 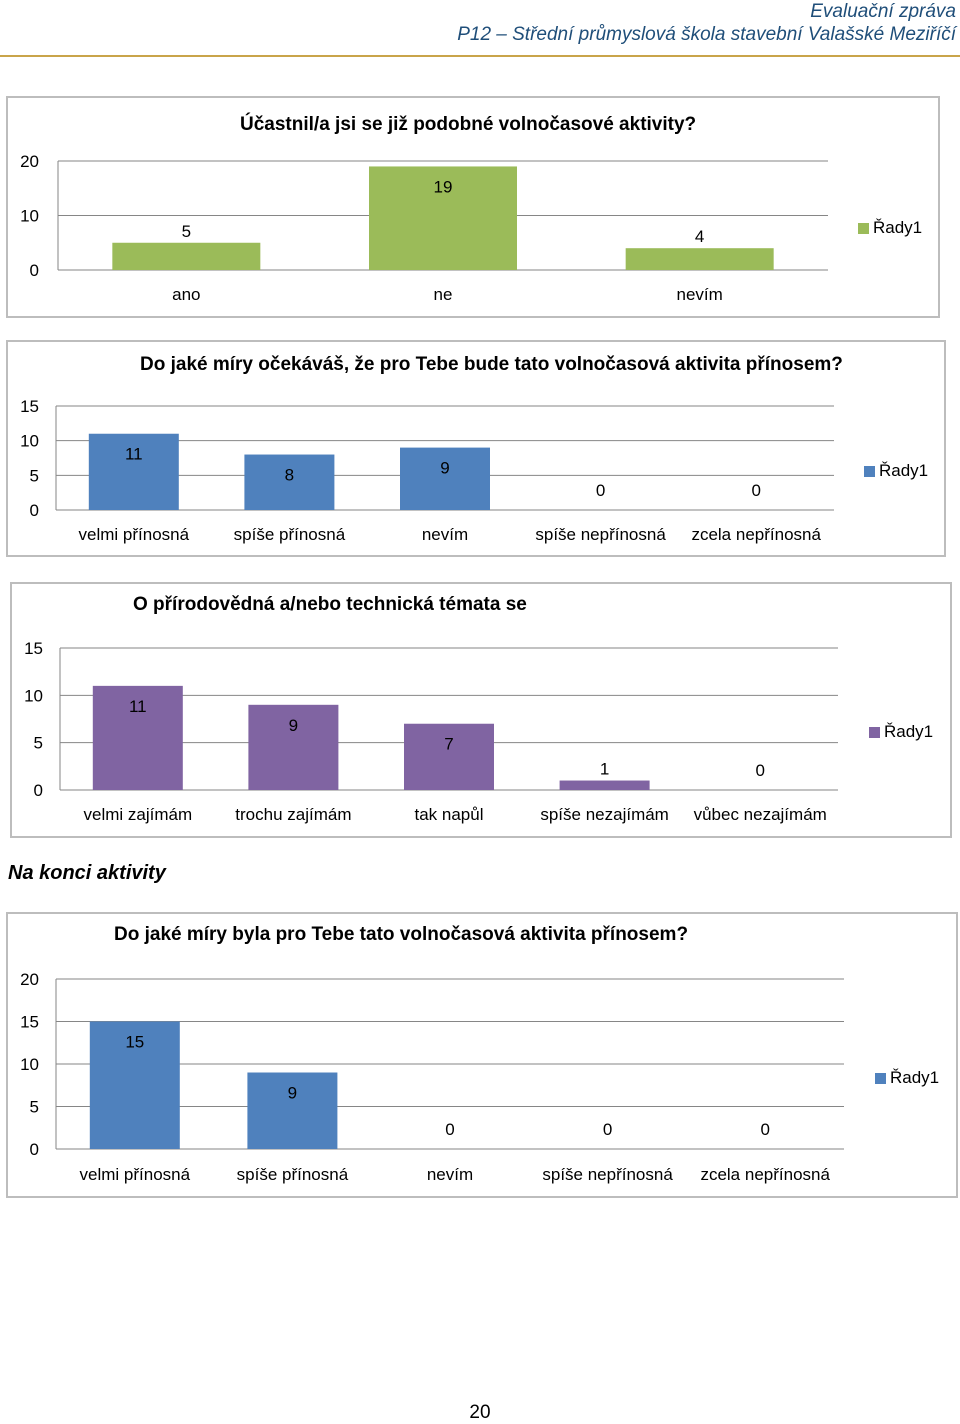 I want to click on chart-4-legend: Řady1, so click(x=907, y=1078).